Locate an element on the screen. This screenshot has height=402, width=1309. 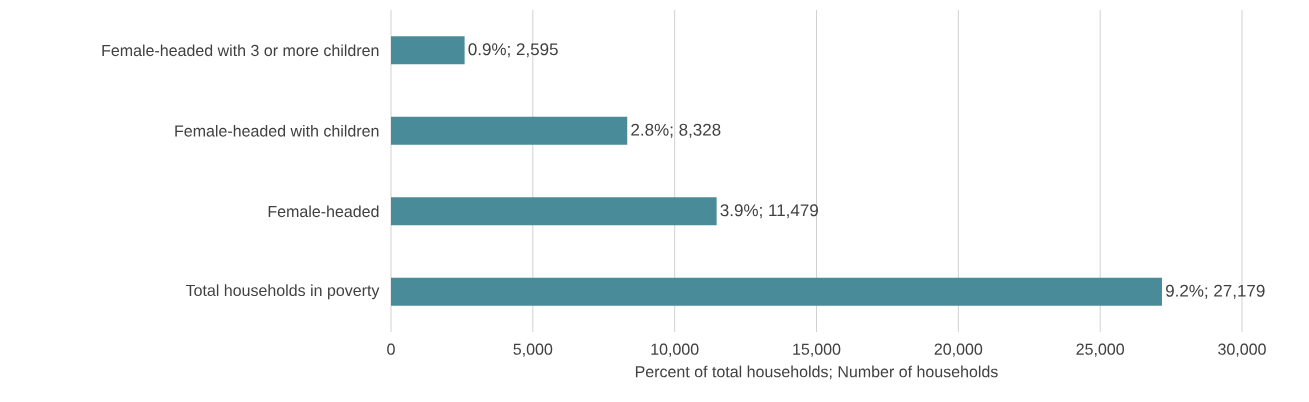
x-tick-label: 10,000 is located at coordinates (675, 350).